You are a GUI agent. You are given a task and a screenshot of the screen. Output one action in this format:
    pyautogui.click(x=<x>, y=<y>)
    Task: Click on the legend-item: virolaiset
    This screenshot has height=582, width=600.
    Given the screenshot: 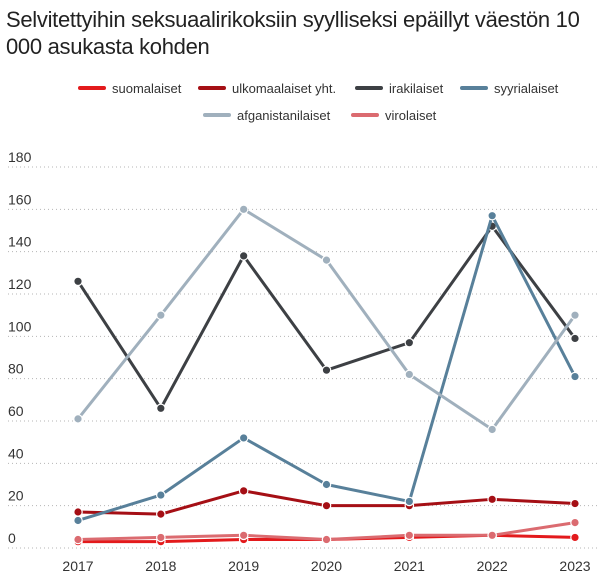 What is the action you would take?
    pyautogui.click(x=394, y=115)
    